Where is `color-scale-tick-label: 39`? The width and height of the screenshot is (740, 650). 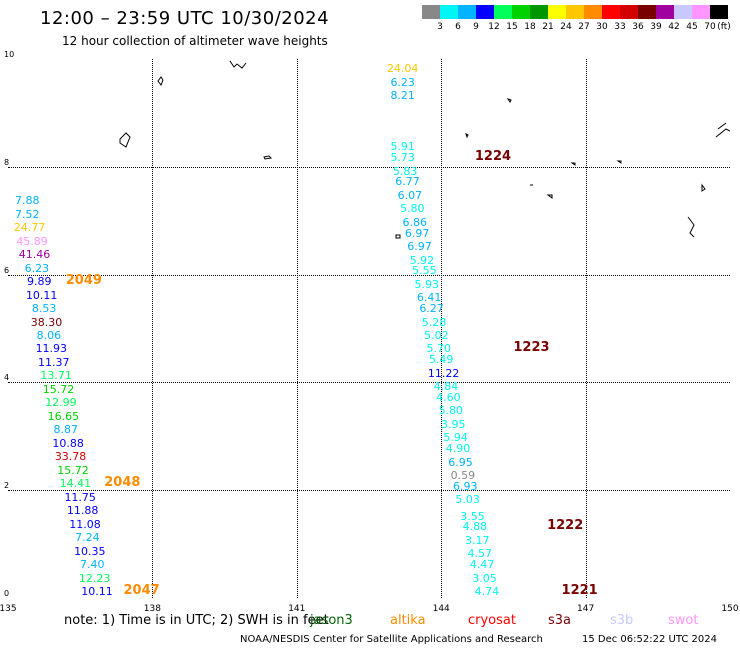
color-scale-tick-label: 39 is located at coordinates (656, 27).